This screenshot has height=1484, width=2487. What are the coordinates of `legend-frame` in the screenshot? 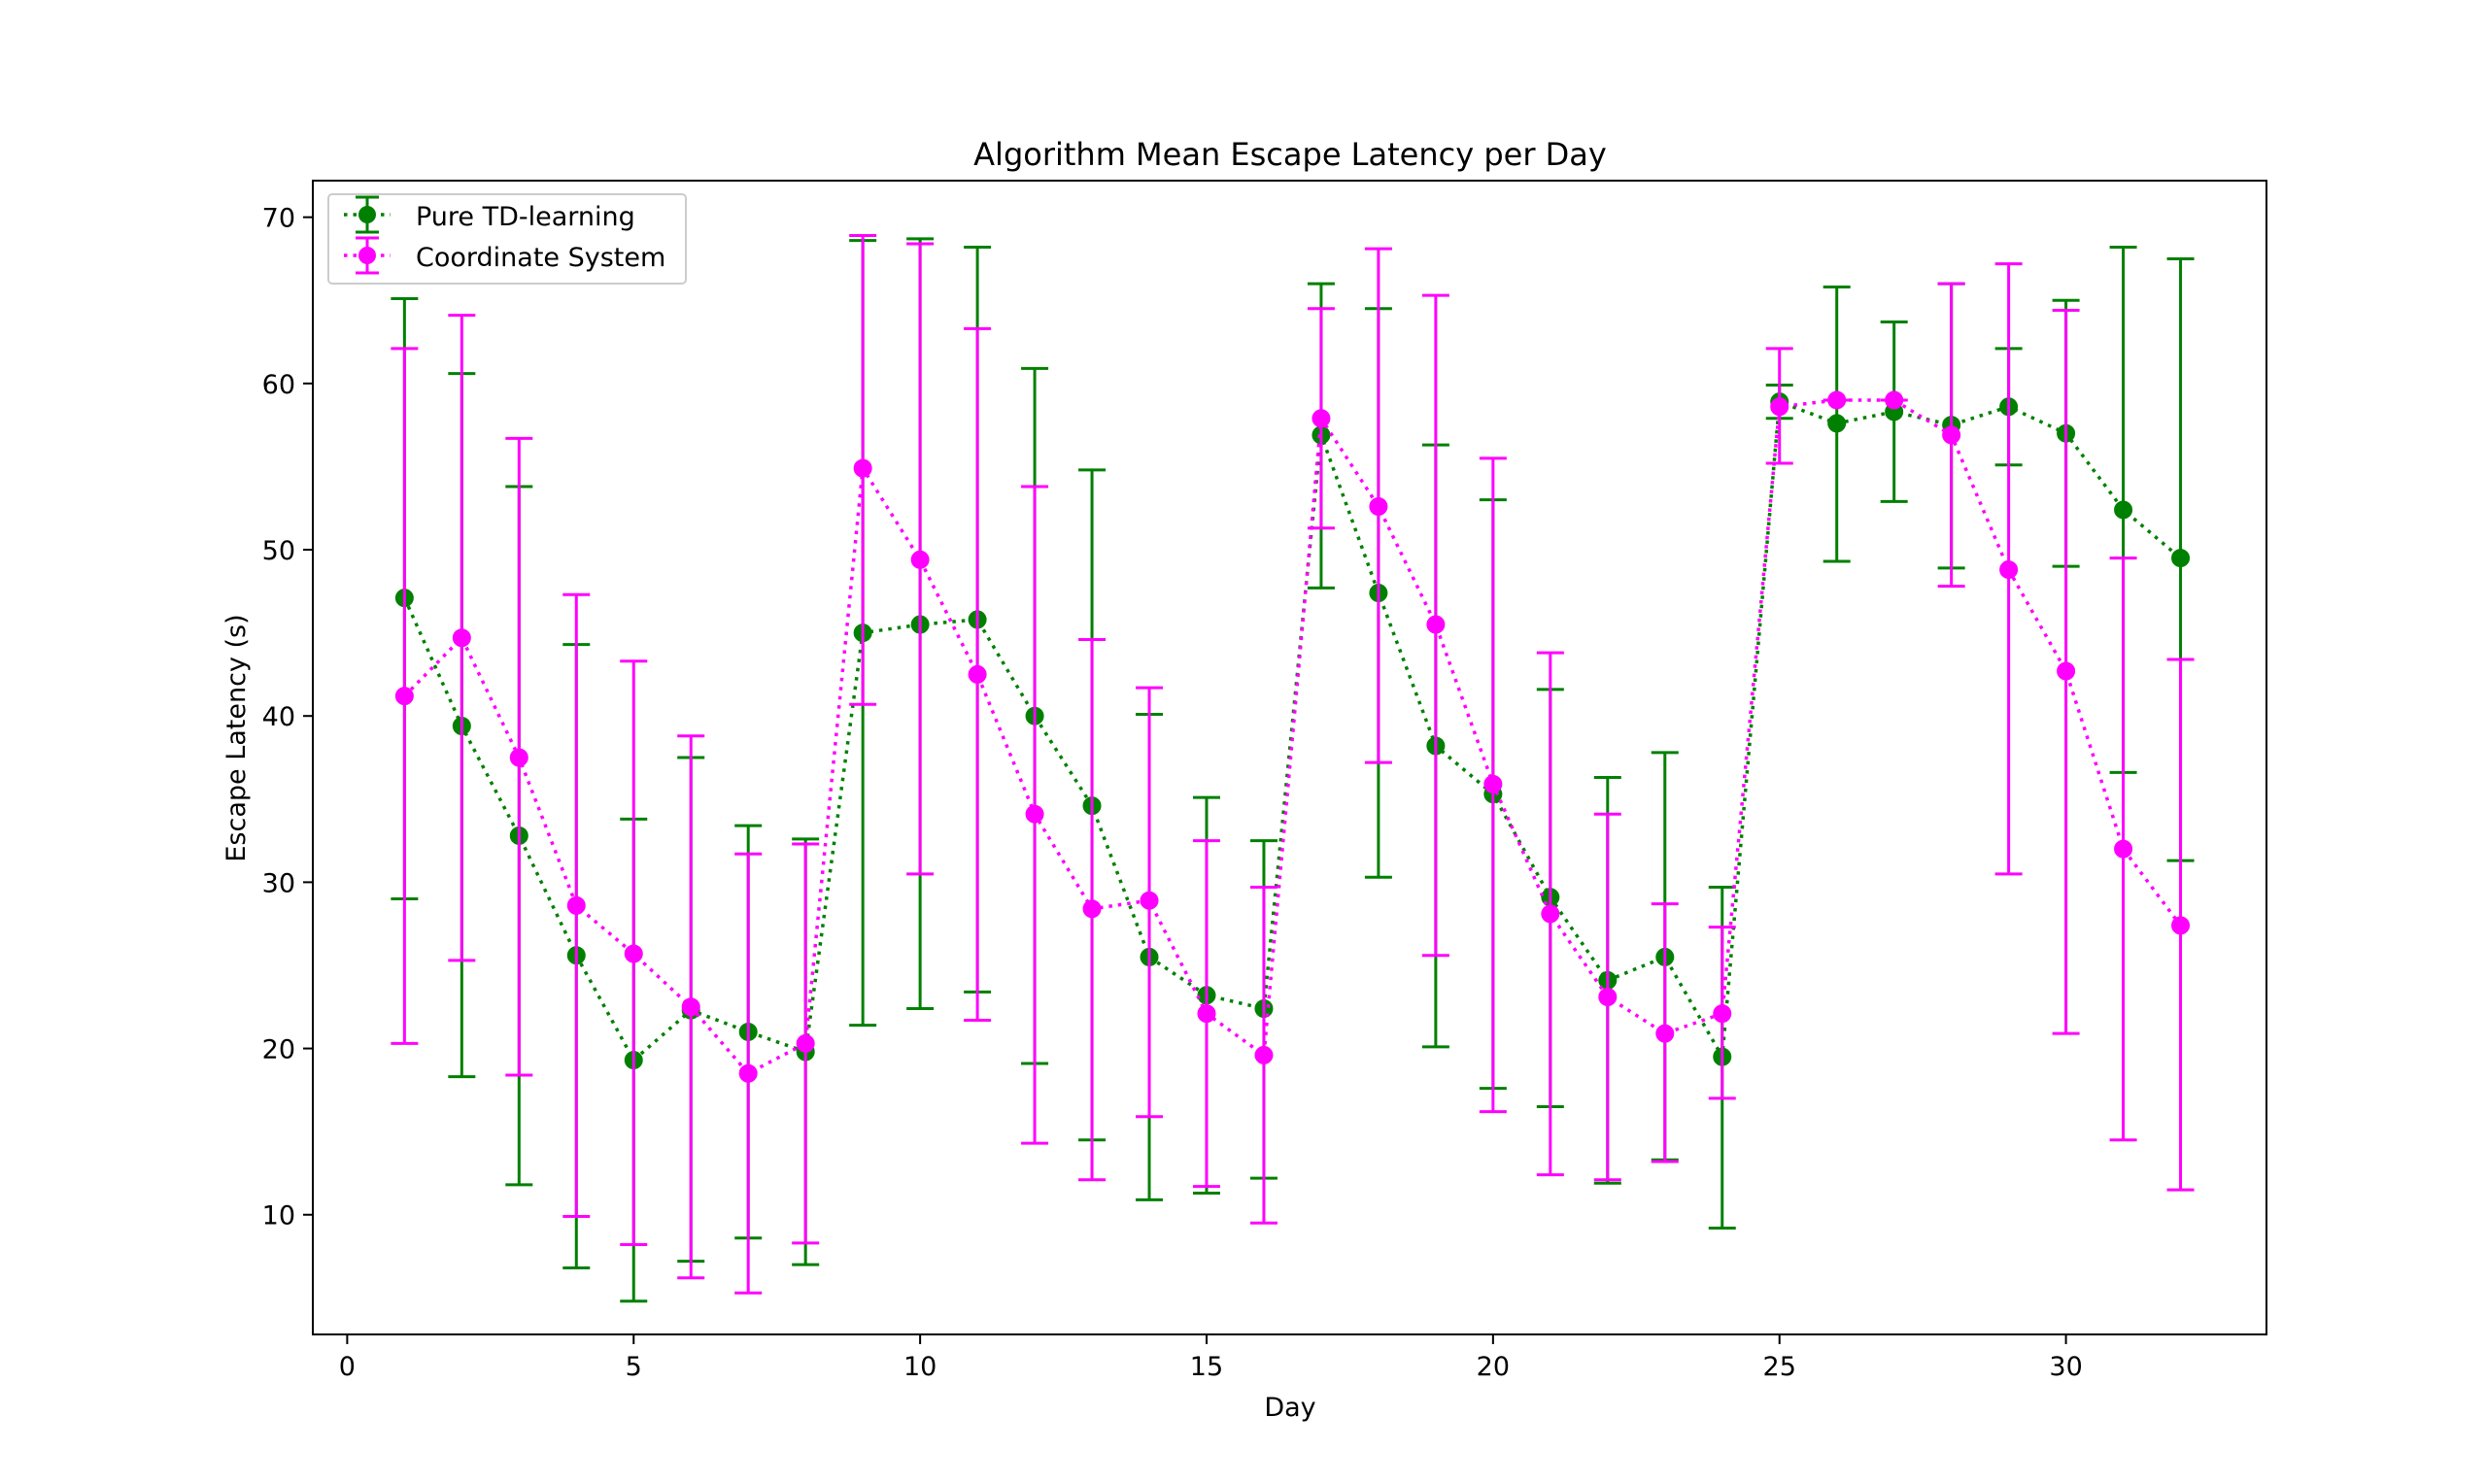 It's located at (507, 239).